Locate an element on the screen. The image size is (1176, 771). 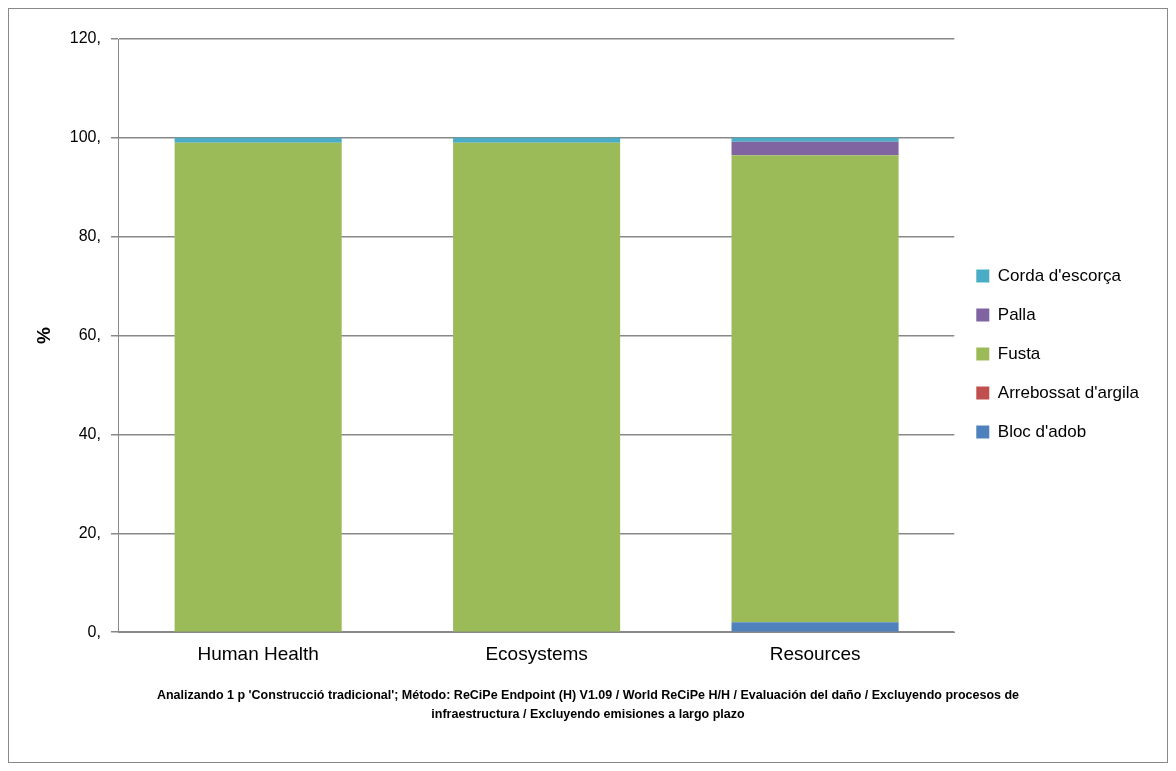
legend-label: Fusta is located at coordinates (1019, 353).